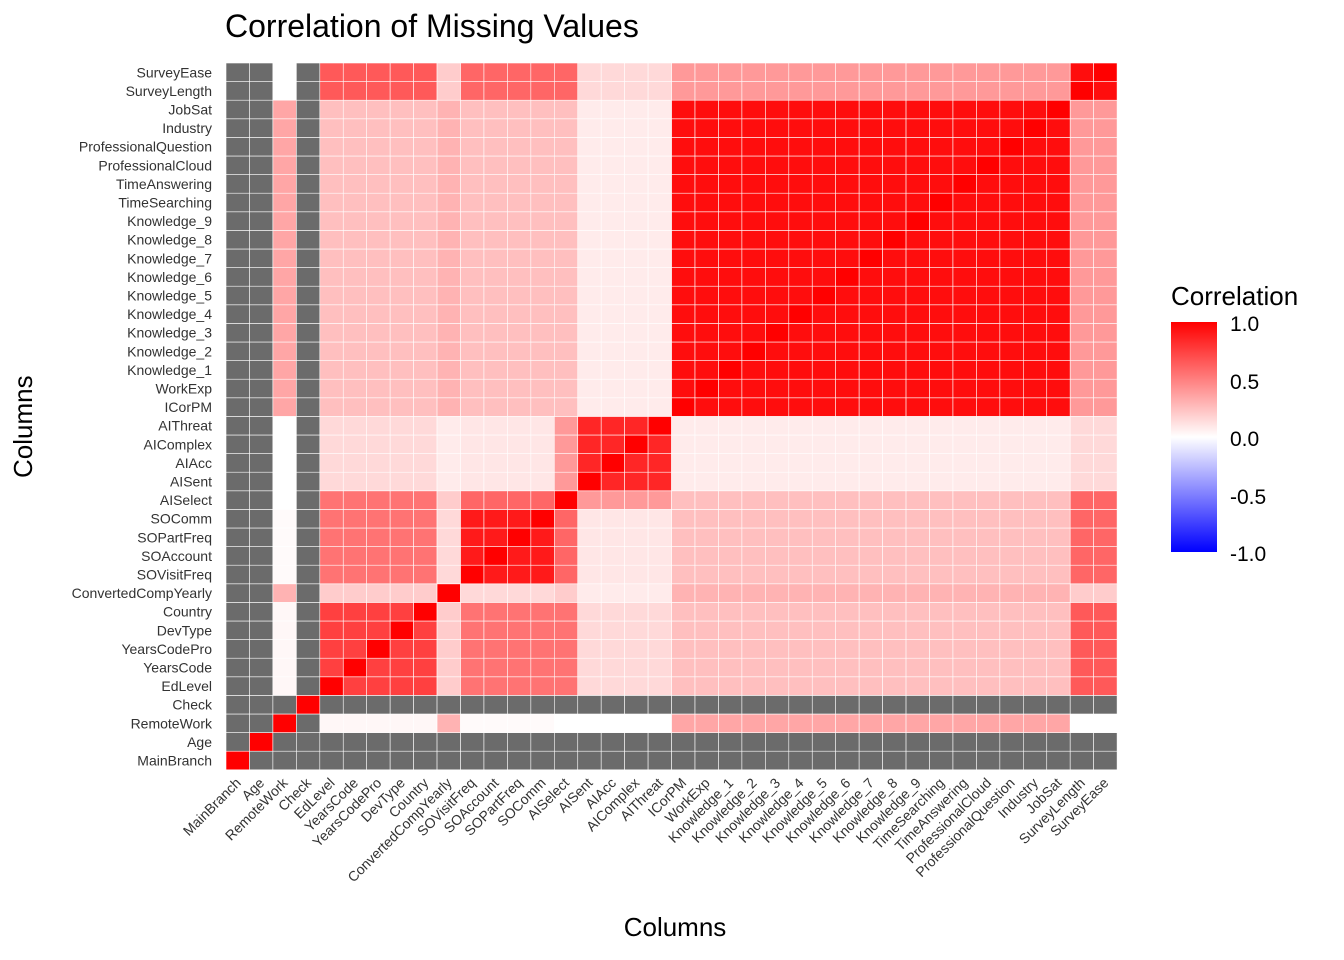 Image resolution: width=1344 pixels, height=960 pixels. Describe the element at coordinates (174, 575) in the screenshot. I see `y-tick-label: SOVisitFreq` at that location.